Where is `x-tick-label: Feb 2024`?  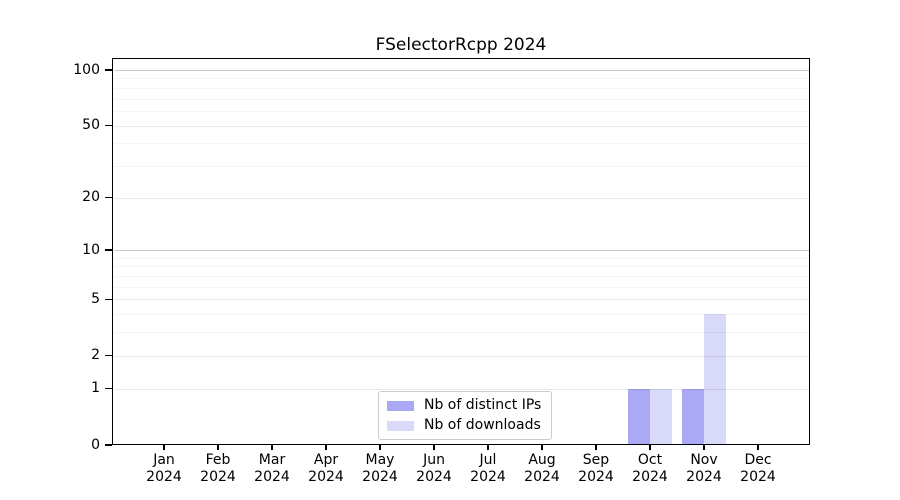
x-tick-label: Feb 2024 is located at coordinates (218, 469).